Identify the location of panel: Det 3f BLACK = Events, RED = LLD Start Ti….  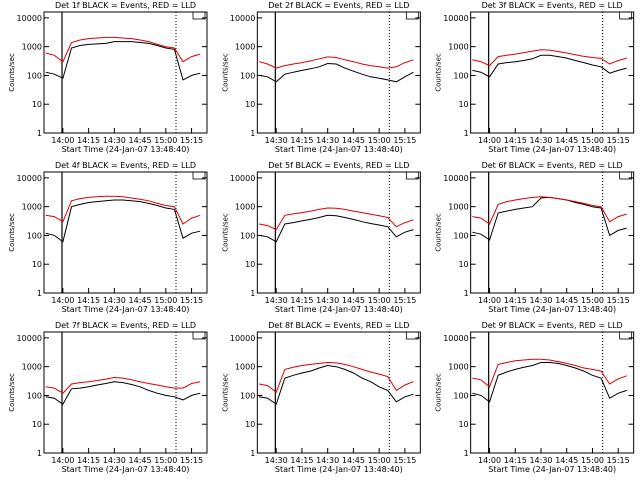
(535, 77).